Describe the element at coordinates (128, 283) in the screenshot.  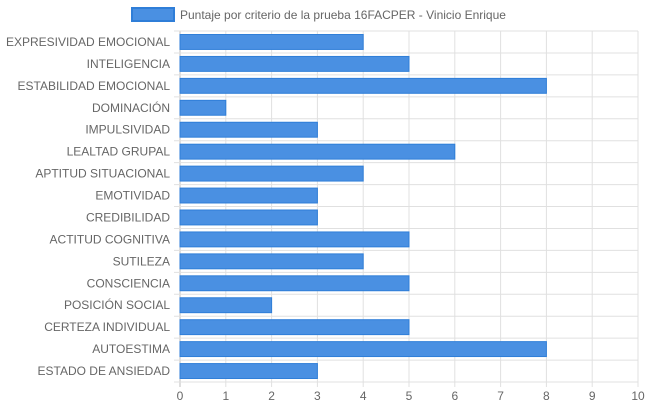
I see `category-label: CONSCIENCIA` at that location.